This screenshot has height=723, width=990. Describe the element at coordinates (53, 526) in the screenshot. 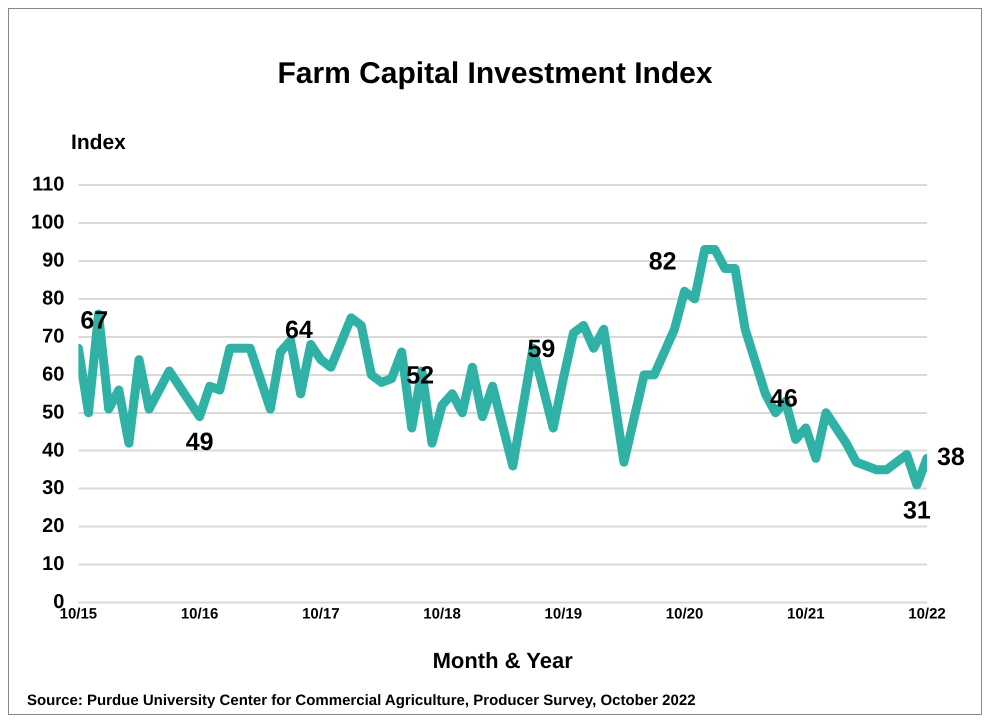

I see `y-tick-label: 20` at that location.